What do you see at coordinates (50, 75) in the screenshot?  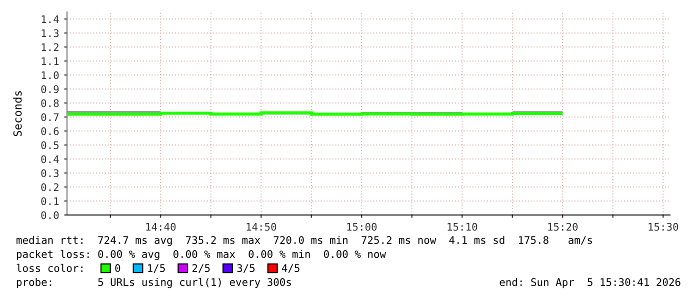 I see `y-tick-label: 1.0` at bounding box center [50, 75].